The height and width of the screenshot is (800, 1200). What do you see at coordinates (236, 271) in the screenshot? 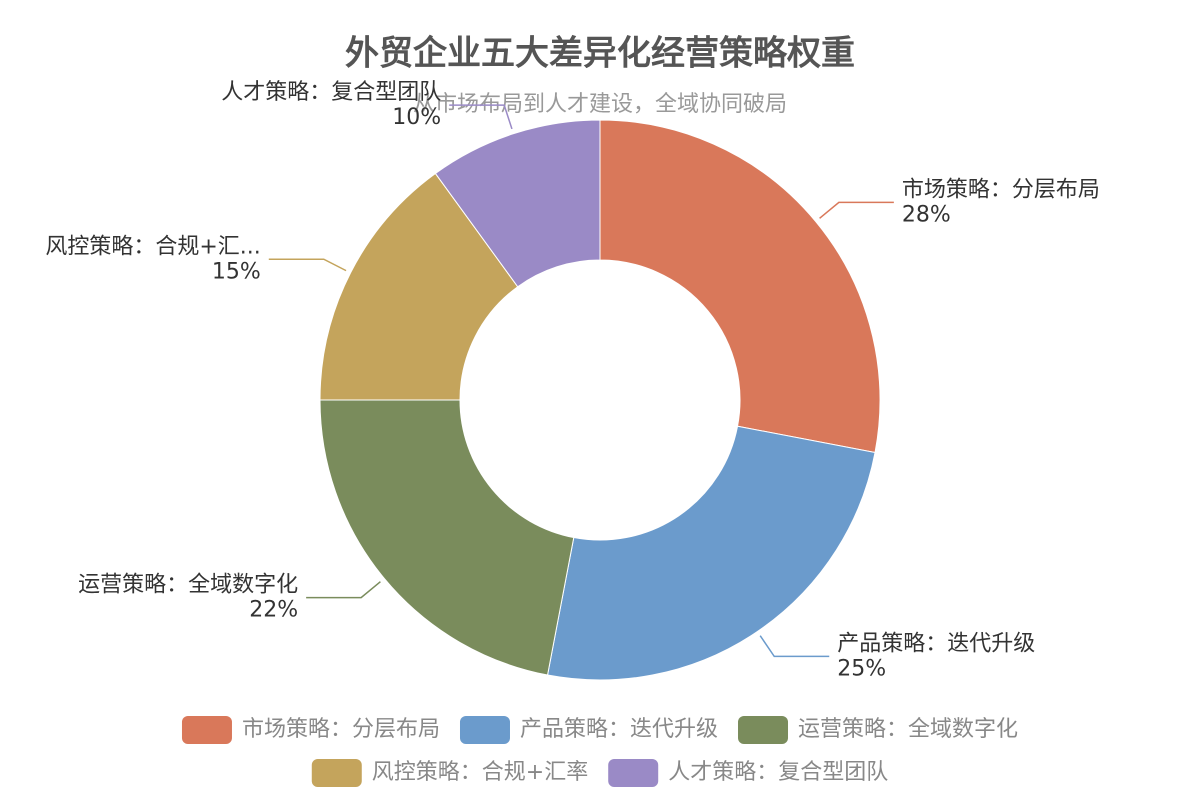
I see `value-label: 15%` at bounding box center [236, 271].